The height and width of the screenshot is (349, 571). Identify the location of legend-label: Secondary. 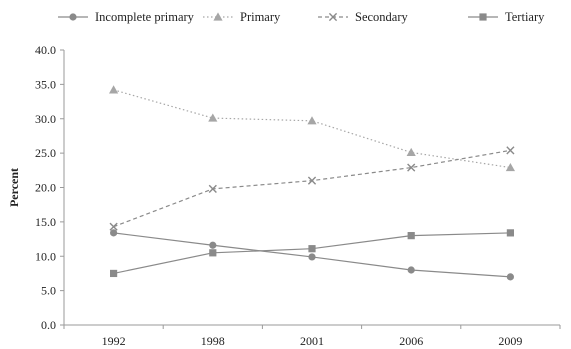
(382, 17).